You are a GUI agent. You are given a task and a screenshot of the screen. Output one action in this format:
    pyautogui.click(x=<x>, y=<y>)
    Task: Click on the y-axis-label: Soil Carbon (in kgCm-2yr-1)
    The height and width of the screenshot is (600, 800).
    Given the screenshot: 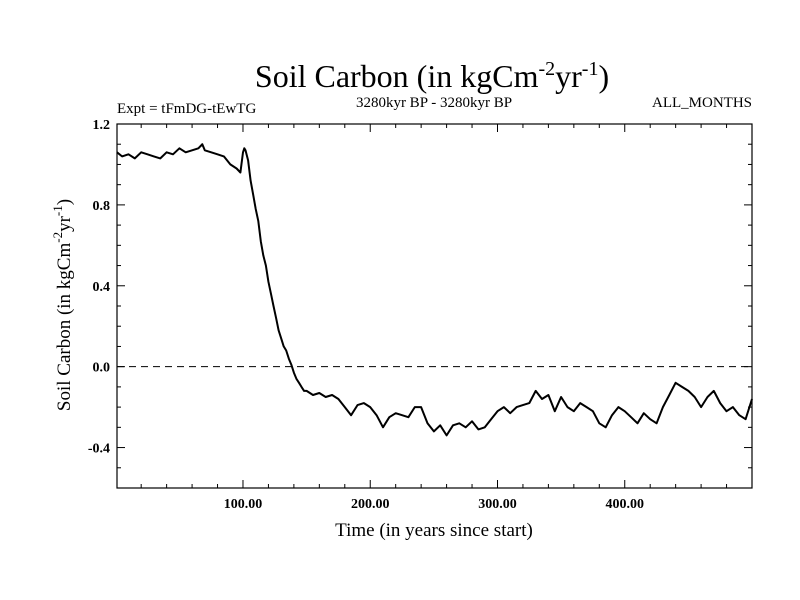 What is the action you would take?
    pyautogui.click(x=62, y=305)
    